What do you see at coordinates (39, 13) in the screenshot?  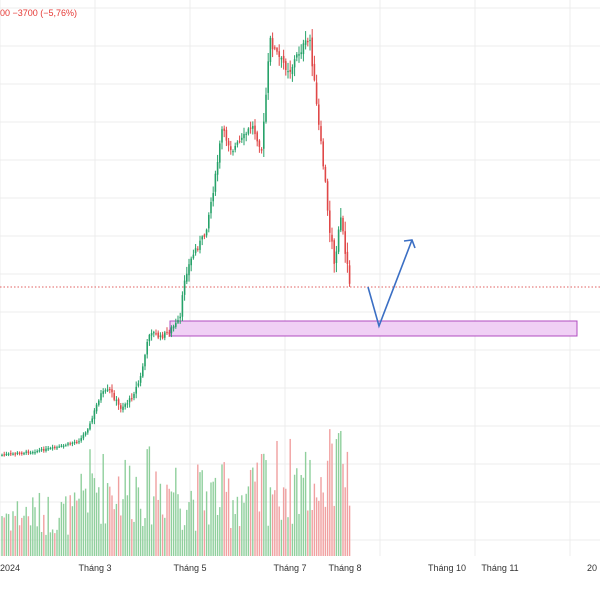 I see `price-change-readout: 00 −3700 (−5,76%)` at bounding box center [39, 13].